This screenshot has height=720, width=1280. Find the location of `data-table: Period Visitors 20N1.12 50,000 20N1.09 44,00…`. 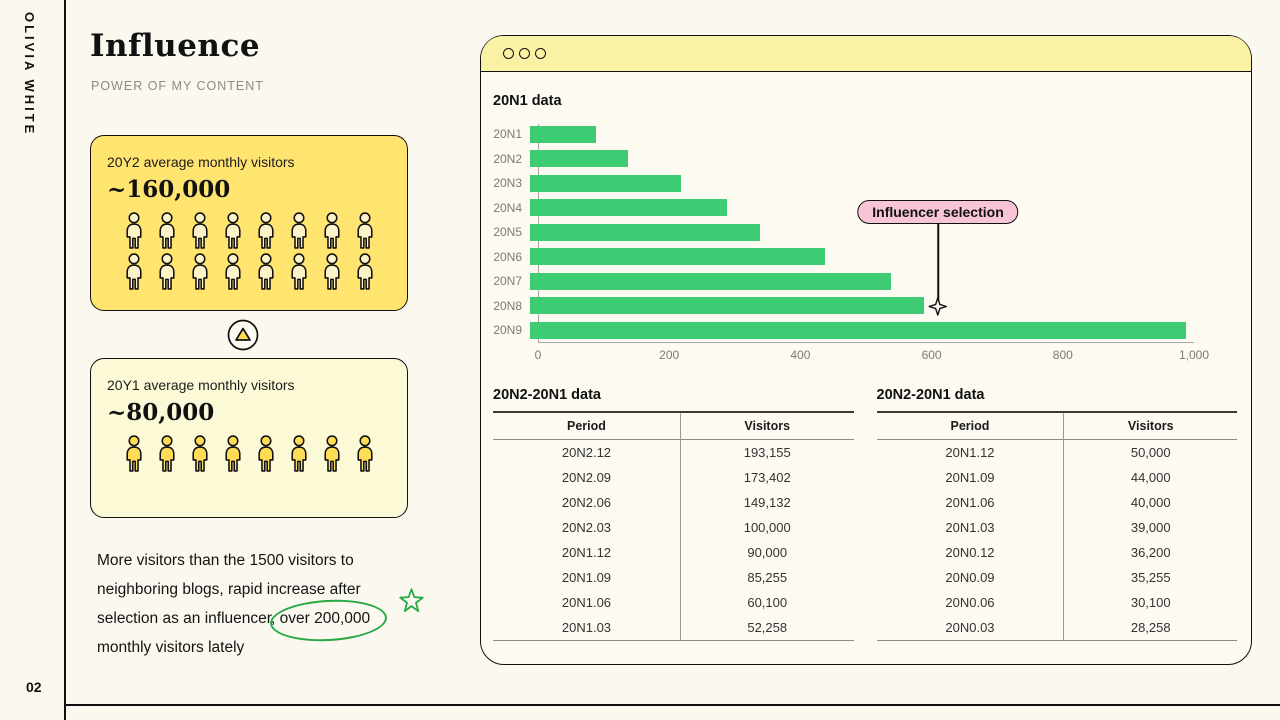

data-table: Period Visitors 20N1.12 50,000 20N1.09 44,00… is located at coordinates (1057, 525).